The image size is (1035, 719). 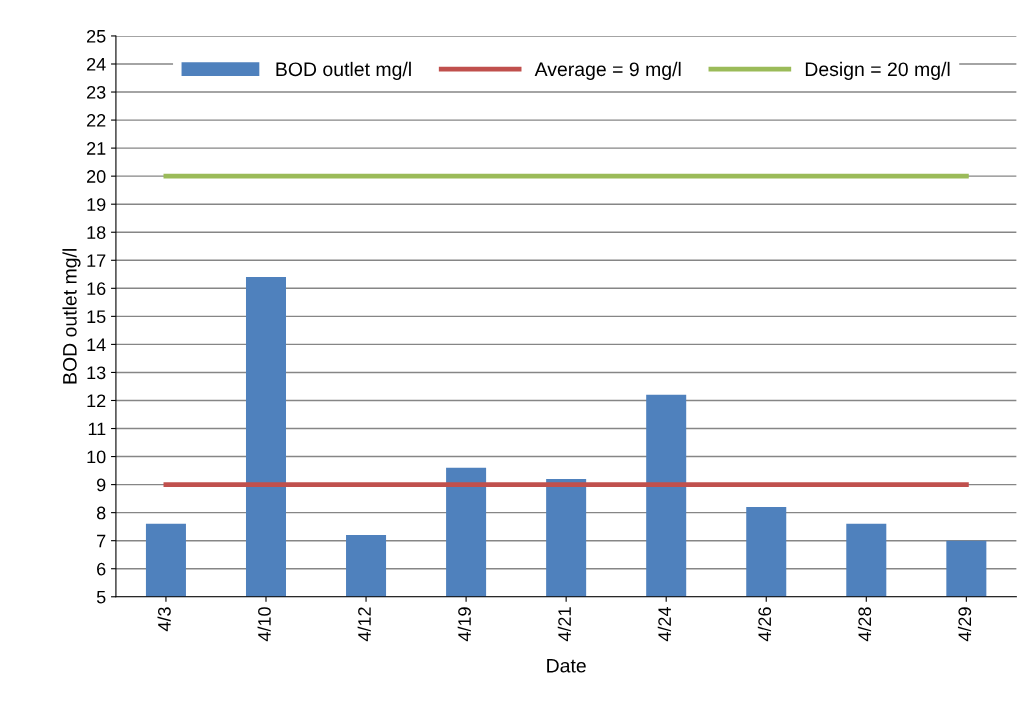 What do you see at coordinates (96, 36) in the screenshot?
I see `y-tick-label: 25` at bounding box center [96, 36].